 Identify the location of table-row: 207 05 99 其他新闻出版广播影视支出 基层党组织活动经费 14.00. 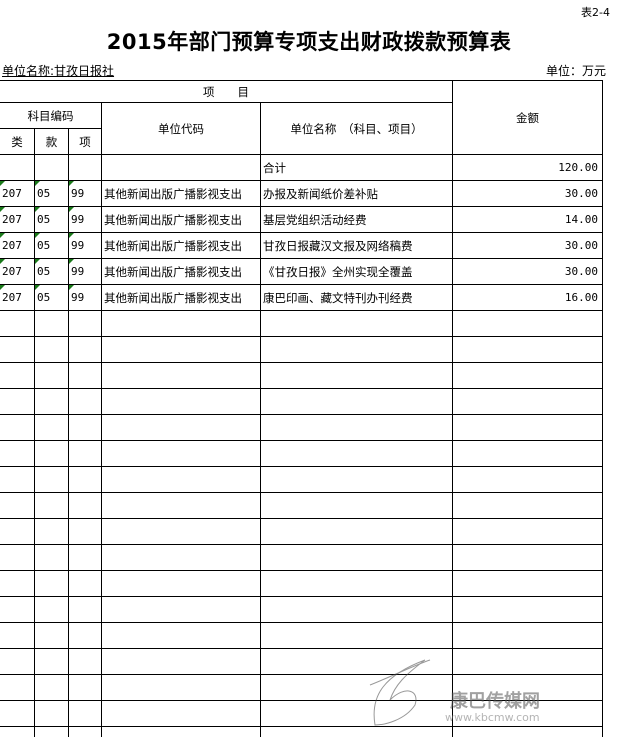
(301, 219).